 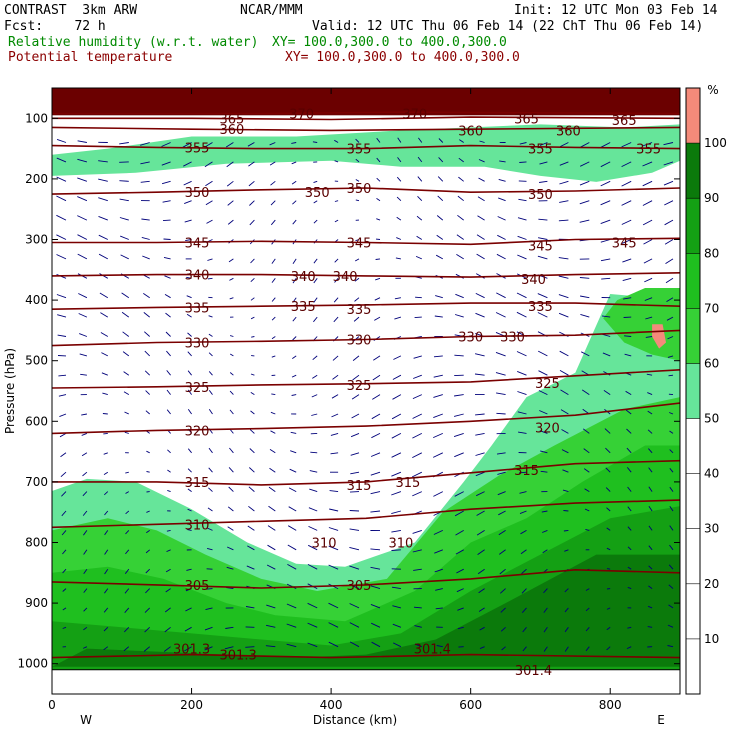 I want to click on y-tick-label: 300, so click(x=36, y=240).